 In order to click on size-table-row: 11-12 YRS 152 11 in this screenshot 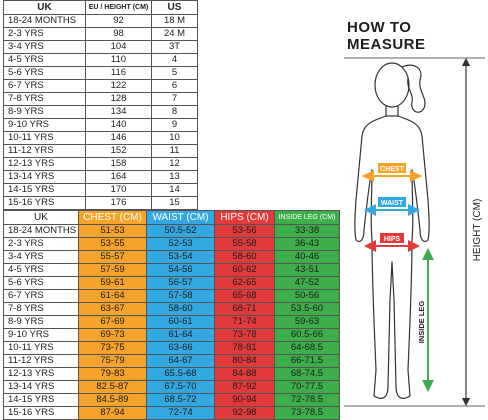, I will do `click(100, 151)`.